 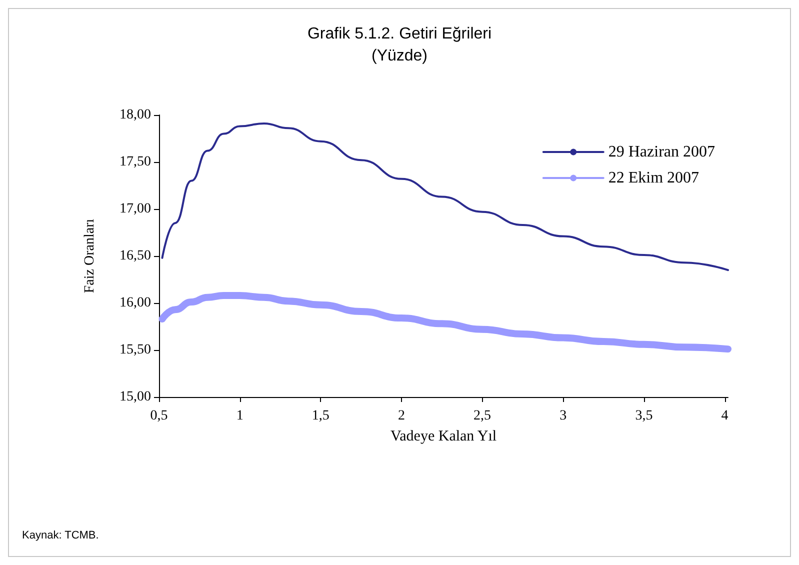 I want to click on y-axis-title: Faiz Oranları, so click(x=90, y=256).